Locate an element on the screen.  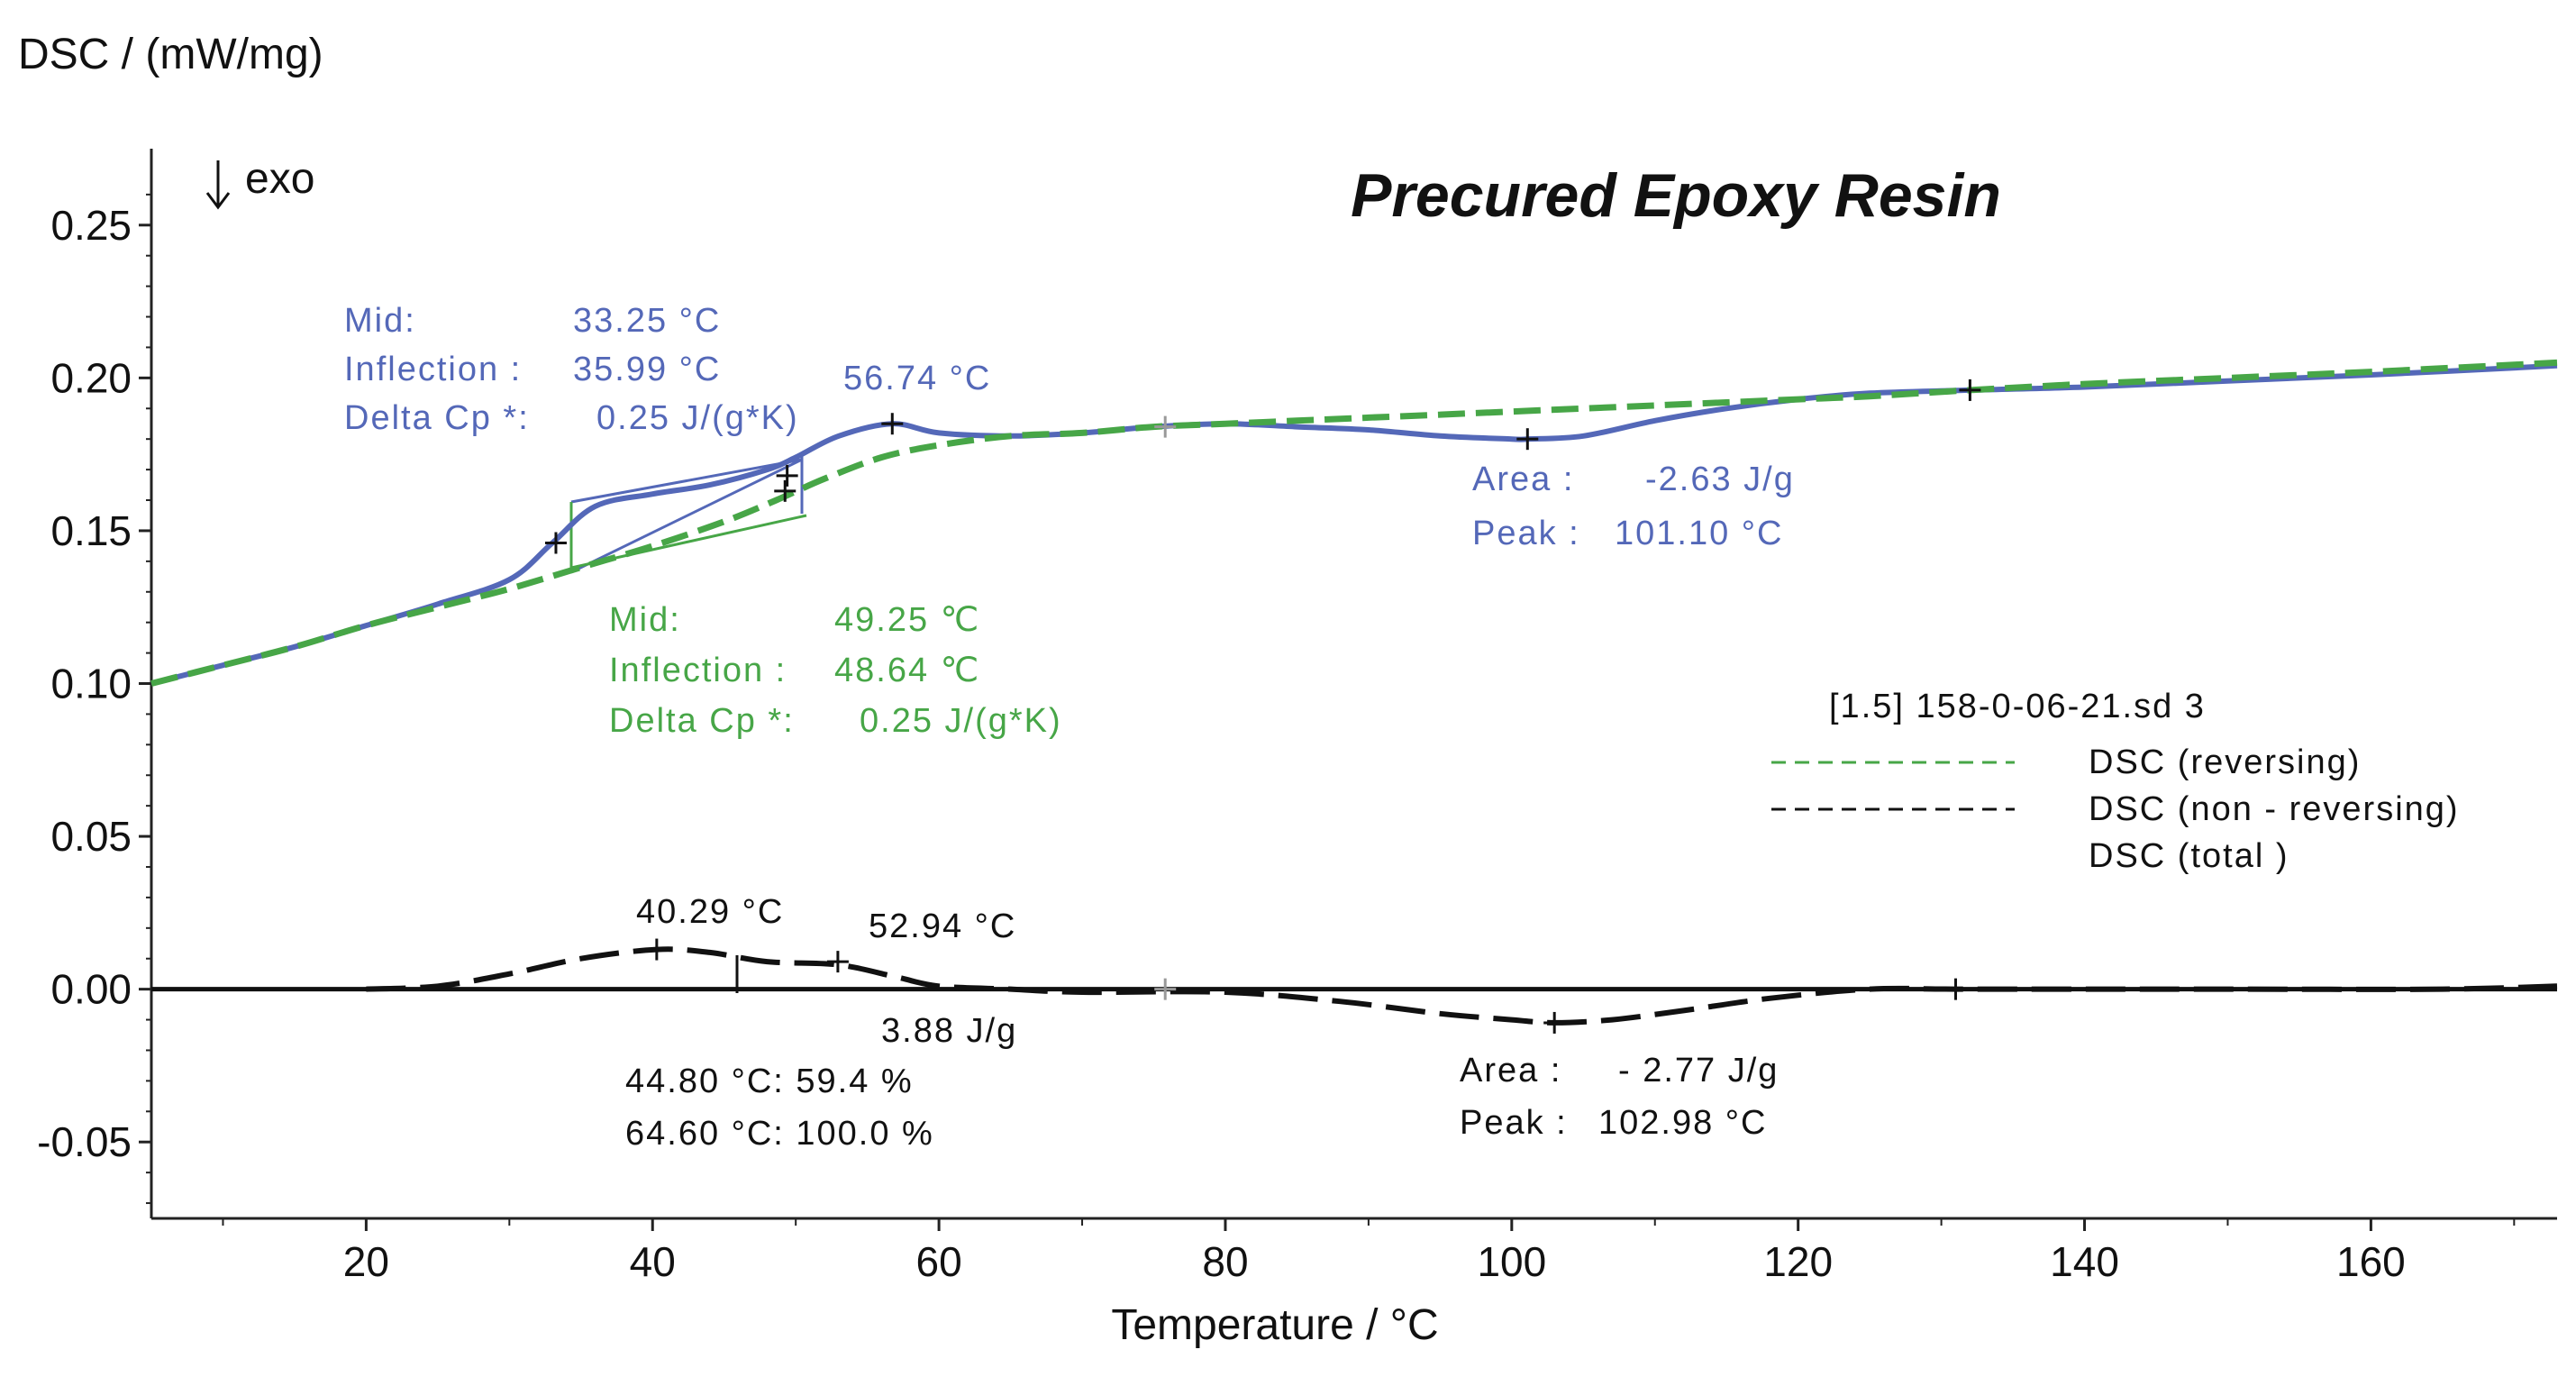
x-tick-label: 80 is located at coordinates (1225, 1261).